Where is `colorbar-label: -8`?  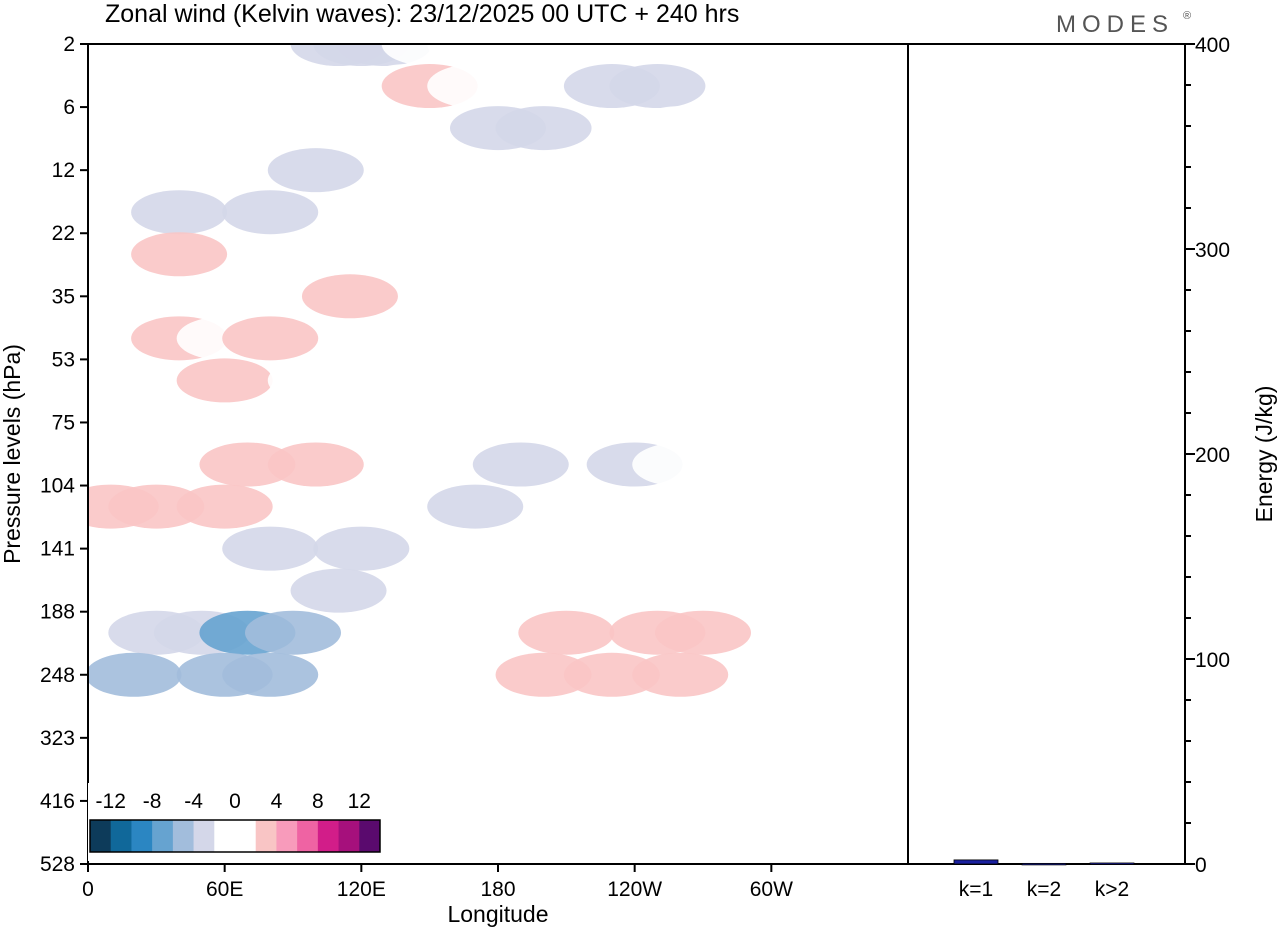 colorbar-label: -8 is located at coordinates (152, 801).